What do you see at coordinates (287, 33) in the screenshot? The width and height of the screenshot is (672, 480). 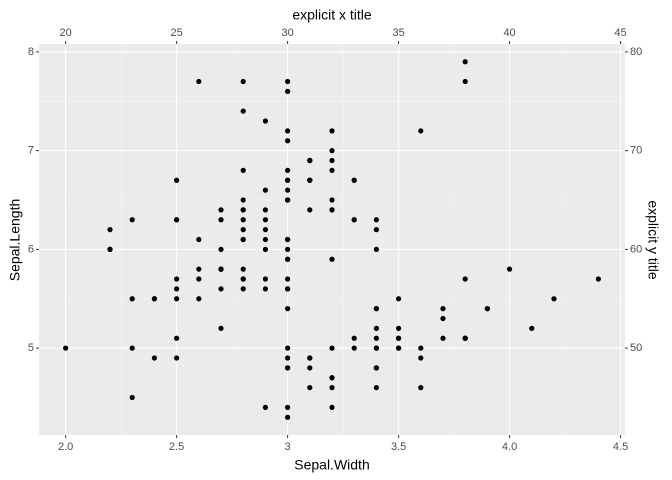 I see `x2-tick-label: 30` at bounding box center [287, 33].